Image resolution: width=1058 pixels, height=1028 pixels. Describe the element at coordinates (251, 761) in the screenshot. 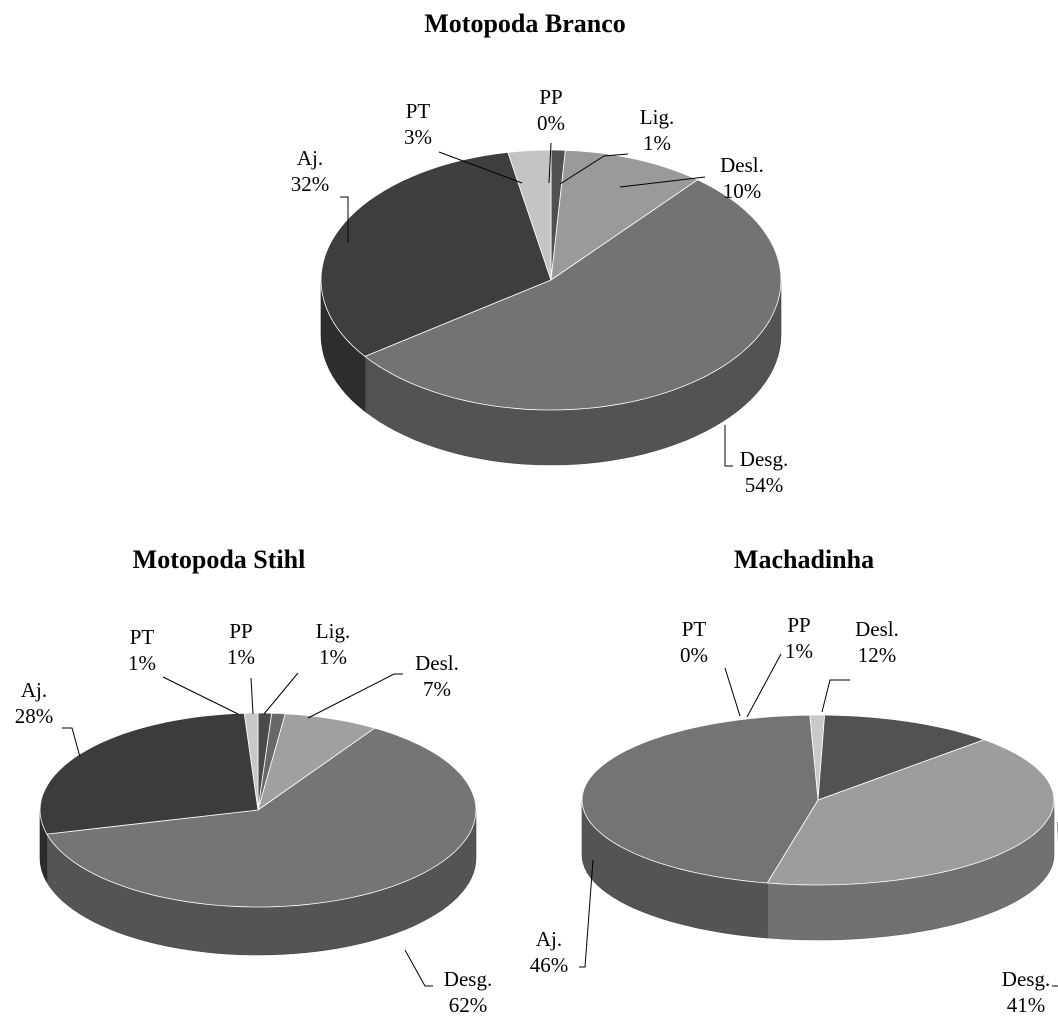

I see `pie-slice-pt` at that location.